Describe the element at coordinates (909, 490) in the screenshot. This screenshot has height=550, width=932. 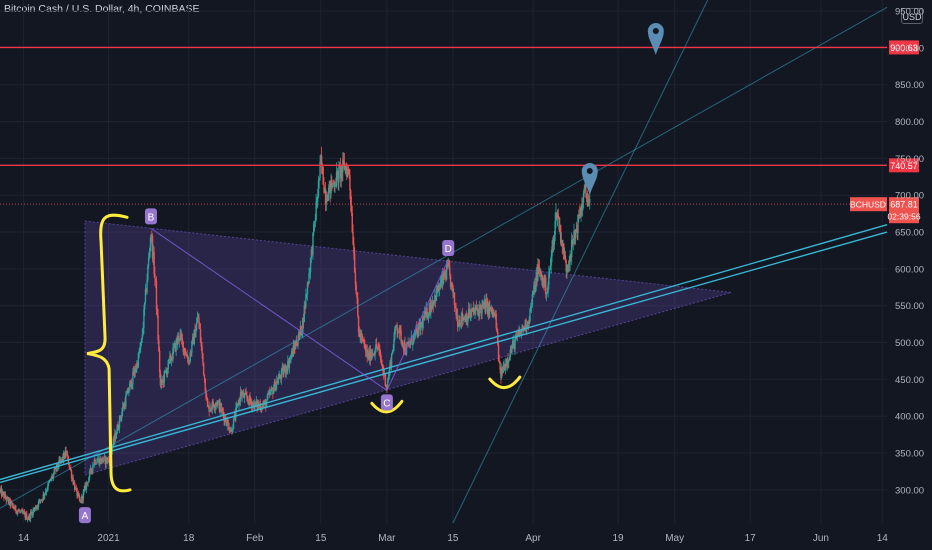
I see `y-tick-label: 300.00` at that location.